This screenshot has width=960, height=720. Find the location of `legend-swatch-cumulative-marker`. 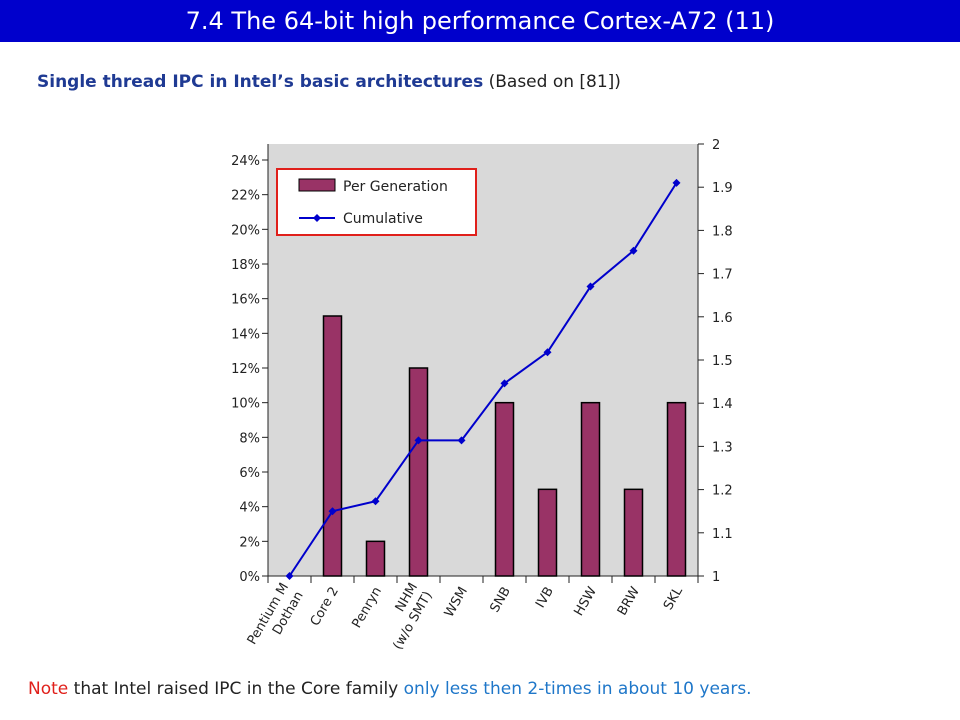

legend-swatch-cumulative-marker is located at coordinates (317, 218).